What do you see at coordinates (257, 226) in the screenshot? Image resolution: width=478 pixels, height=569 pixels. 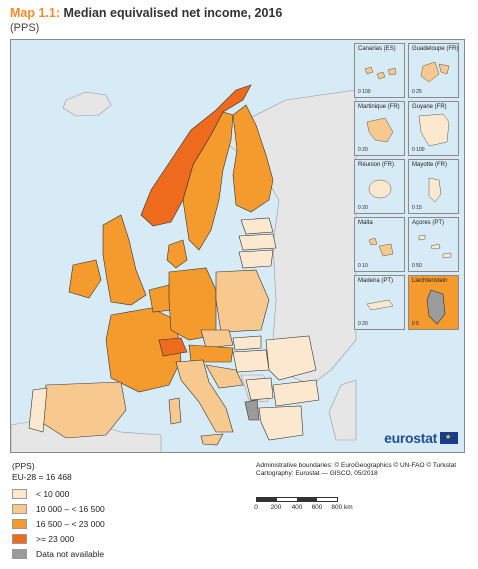 I see `region-estonia` at bounding box center [257, 226].